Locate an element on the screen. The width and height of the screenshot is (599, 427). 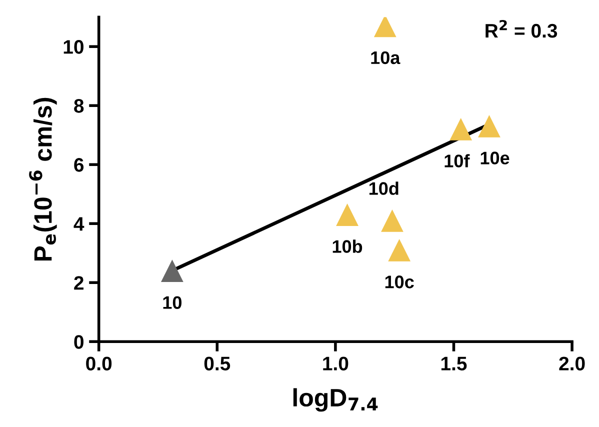
x-tick-label: 0.0 is located at coordinates (99, 363).